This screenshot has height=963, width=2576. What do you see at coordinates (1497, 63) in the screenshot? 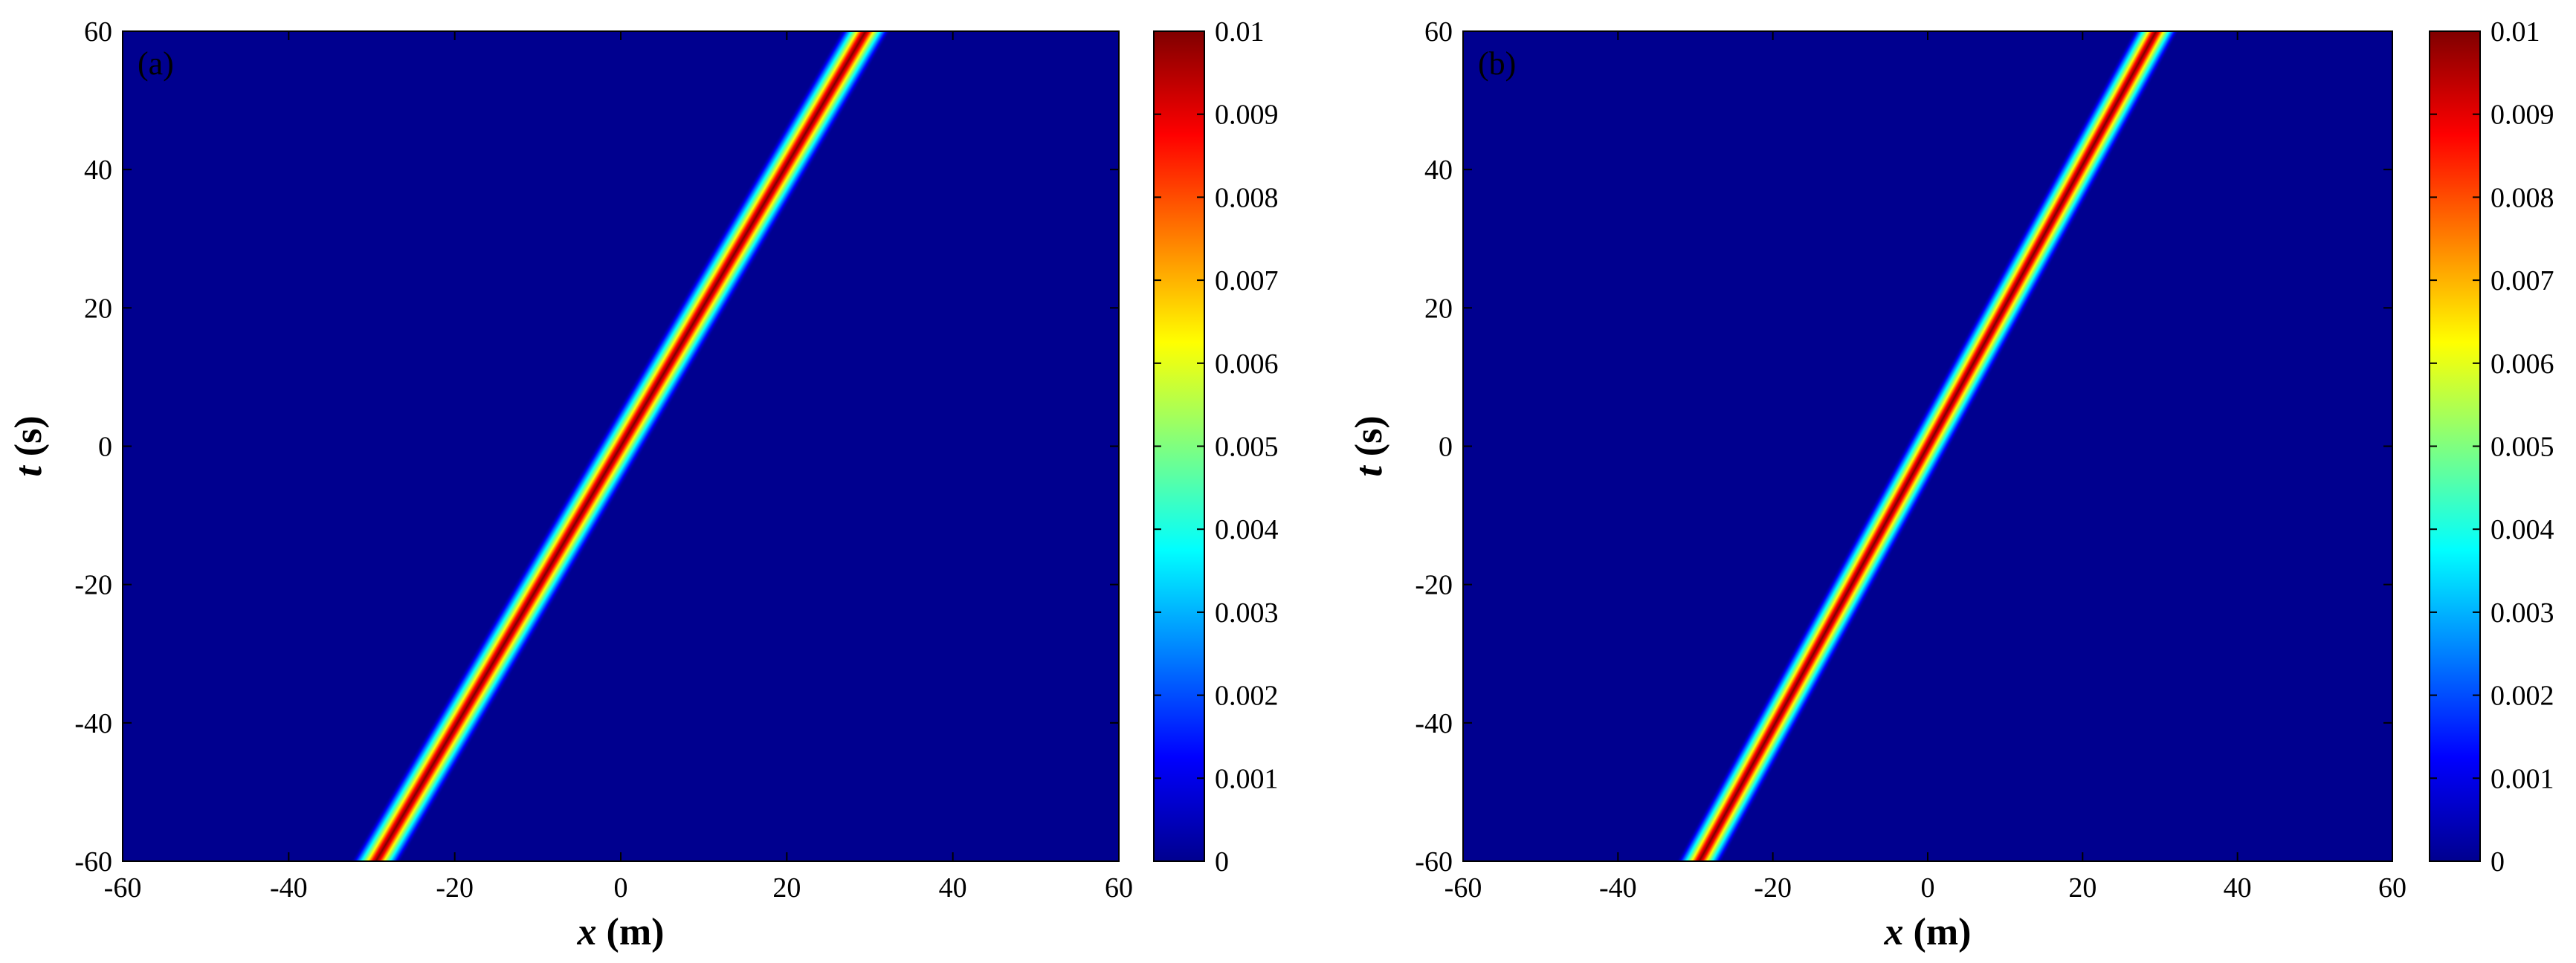
I see `panel-label: (b)` at bounding box center [1497, 63].